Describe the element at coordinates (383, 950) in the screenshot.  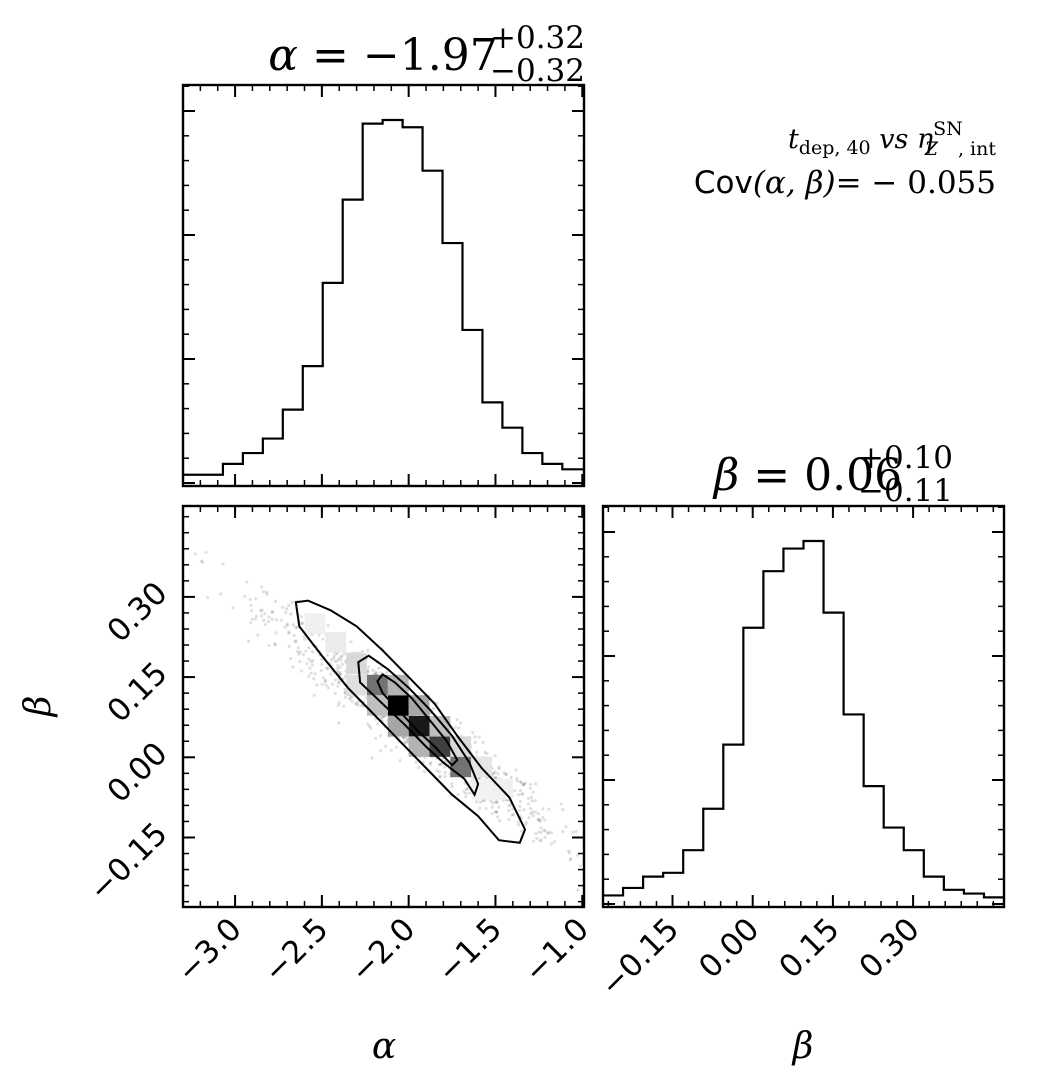
I see `alpha-tick-labels: −3.0 −2.5 −2.0 −1.5 −1.0` at that location.